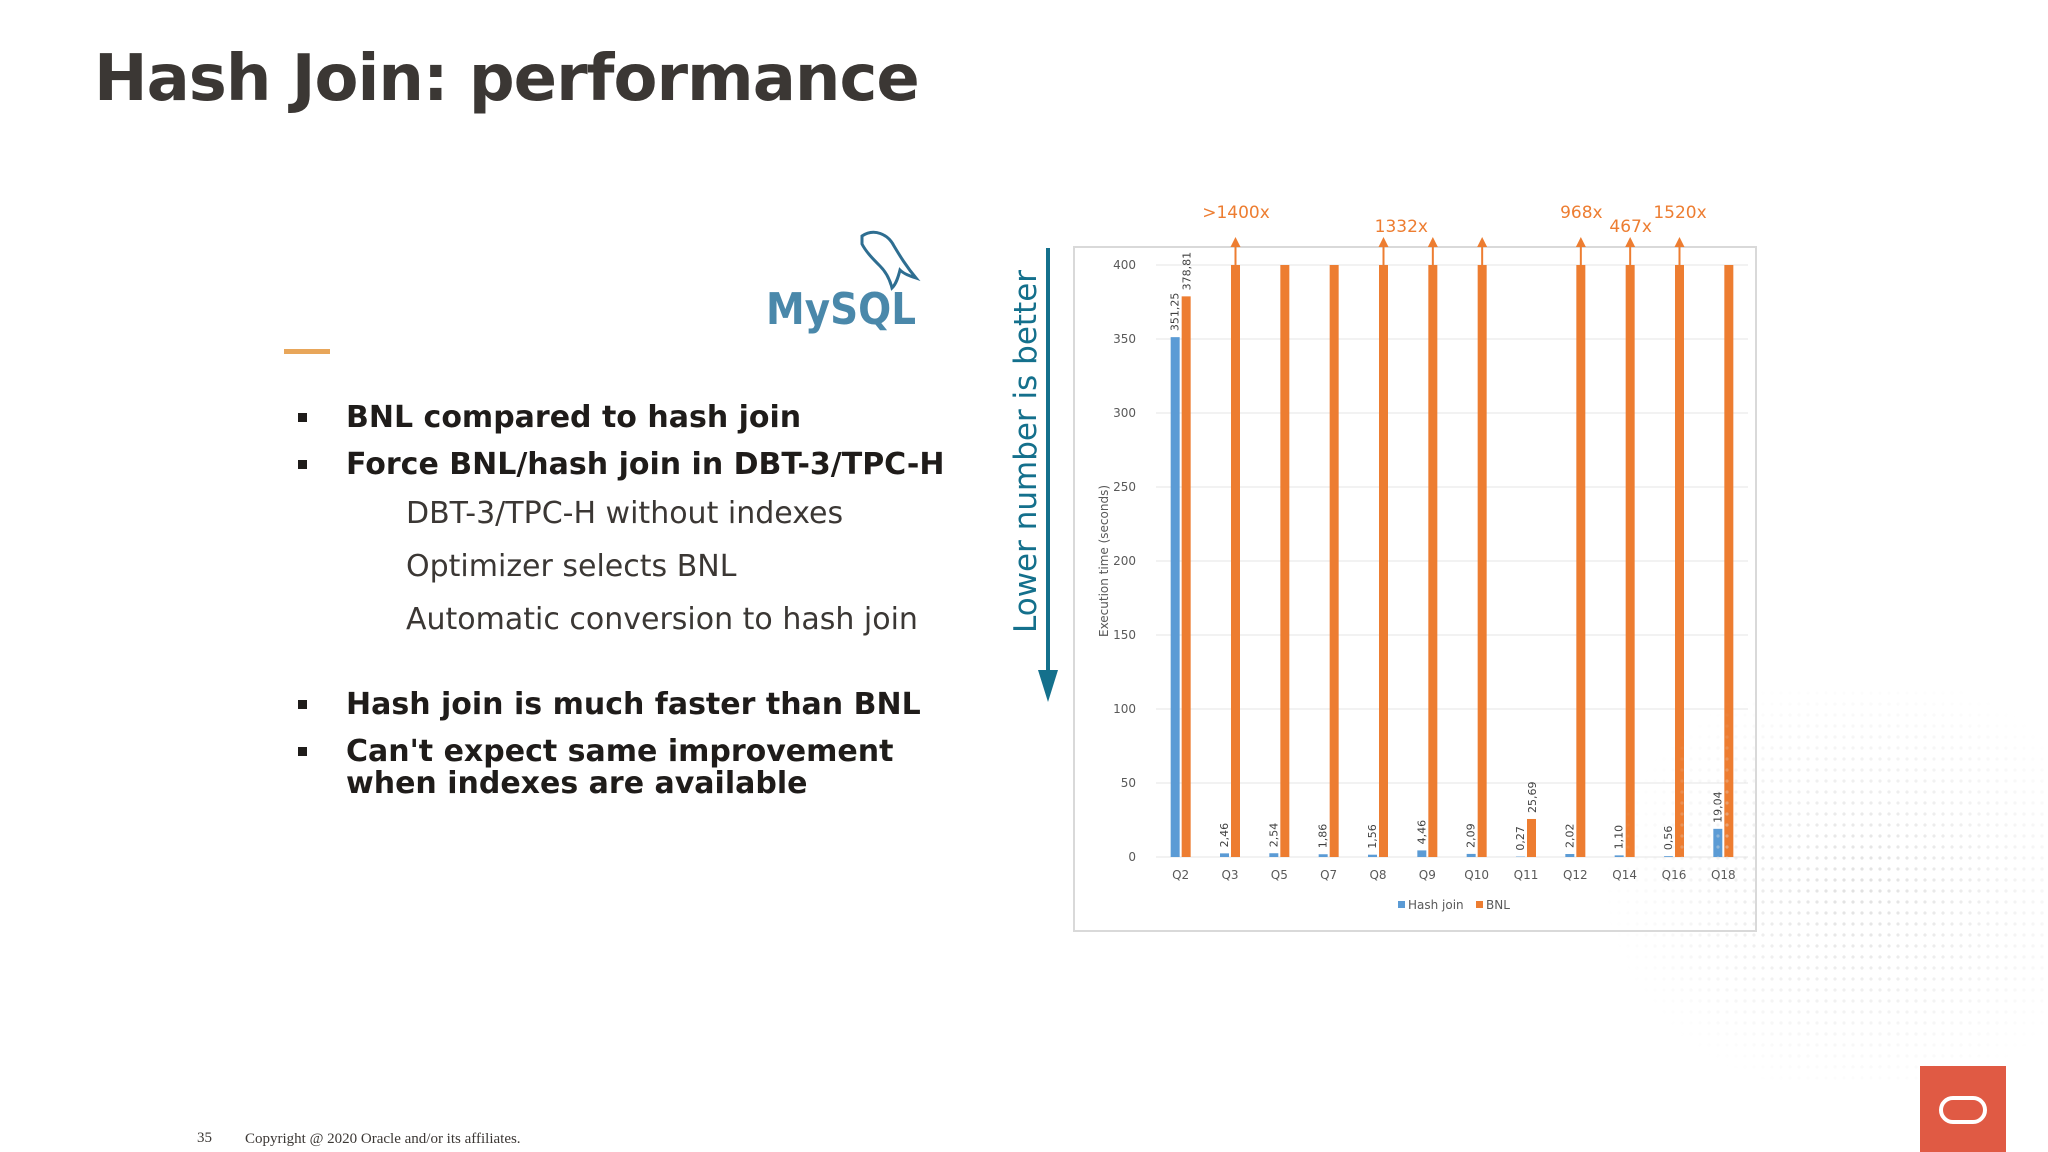 The height and width of the screenshot is (1152, 2048). What do you see at coordinates (1279, 875) in the screenshot?
I see `x-tick-label: Q5` at bounding box center [1279, 875].